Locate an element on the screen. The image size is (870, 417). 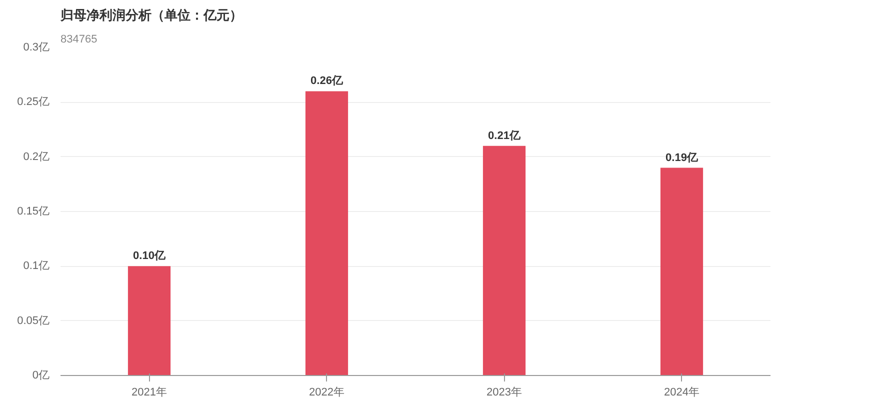
y-tick-label: 0.05亿 is located at coordinates (33, 320).